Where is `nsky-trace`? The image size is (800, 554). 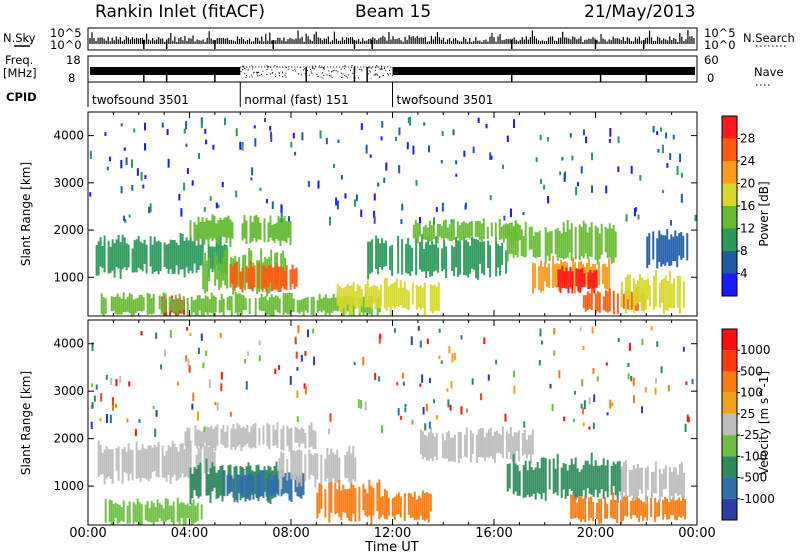
nsky-trace is located at coordinates (392, 39).